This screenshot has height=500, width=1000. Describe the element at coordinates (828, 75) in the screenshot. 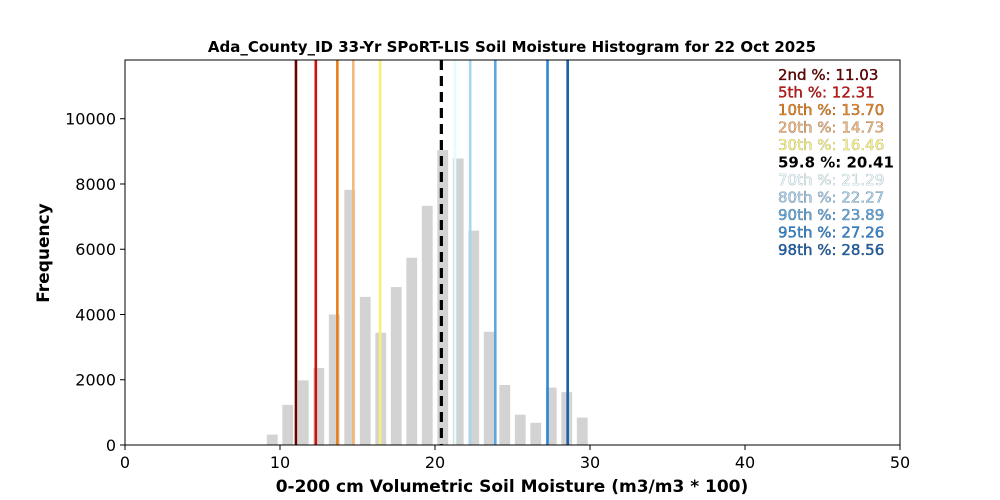

I see `legend-entry: 2nd %: 11.03` at that location.